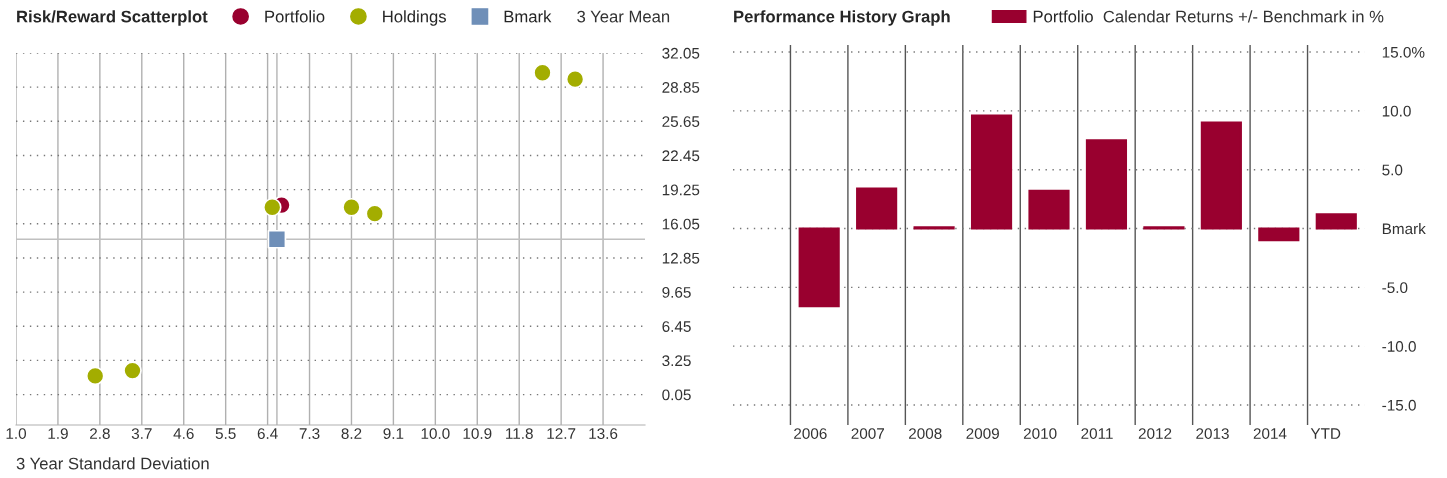 This screenshot has width=1447, height=478. What do you see at coordinates (225, 433) in the screenshot?
I see `x-tick-label: 5.5` at bounding box center [225, 433].